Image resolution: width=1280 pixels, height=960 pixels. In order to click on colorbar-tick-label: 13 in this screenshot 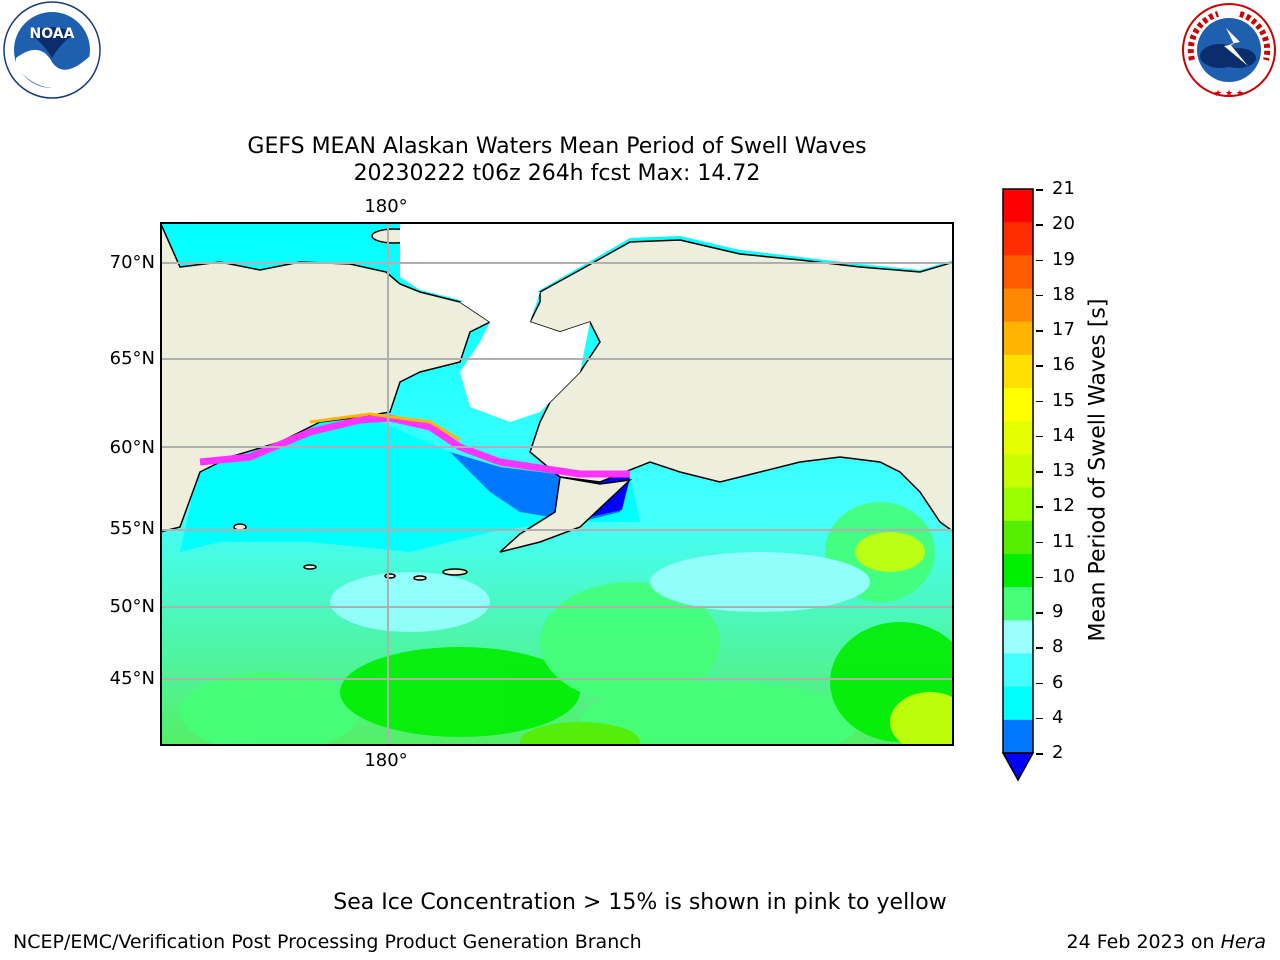, I will do `click(1063, 470)`.